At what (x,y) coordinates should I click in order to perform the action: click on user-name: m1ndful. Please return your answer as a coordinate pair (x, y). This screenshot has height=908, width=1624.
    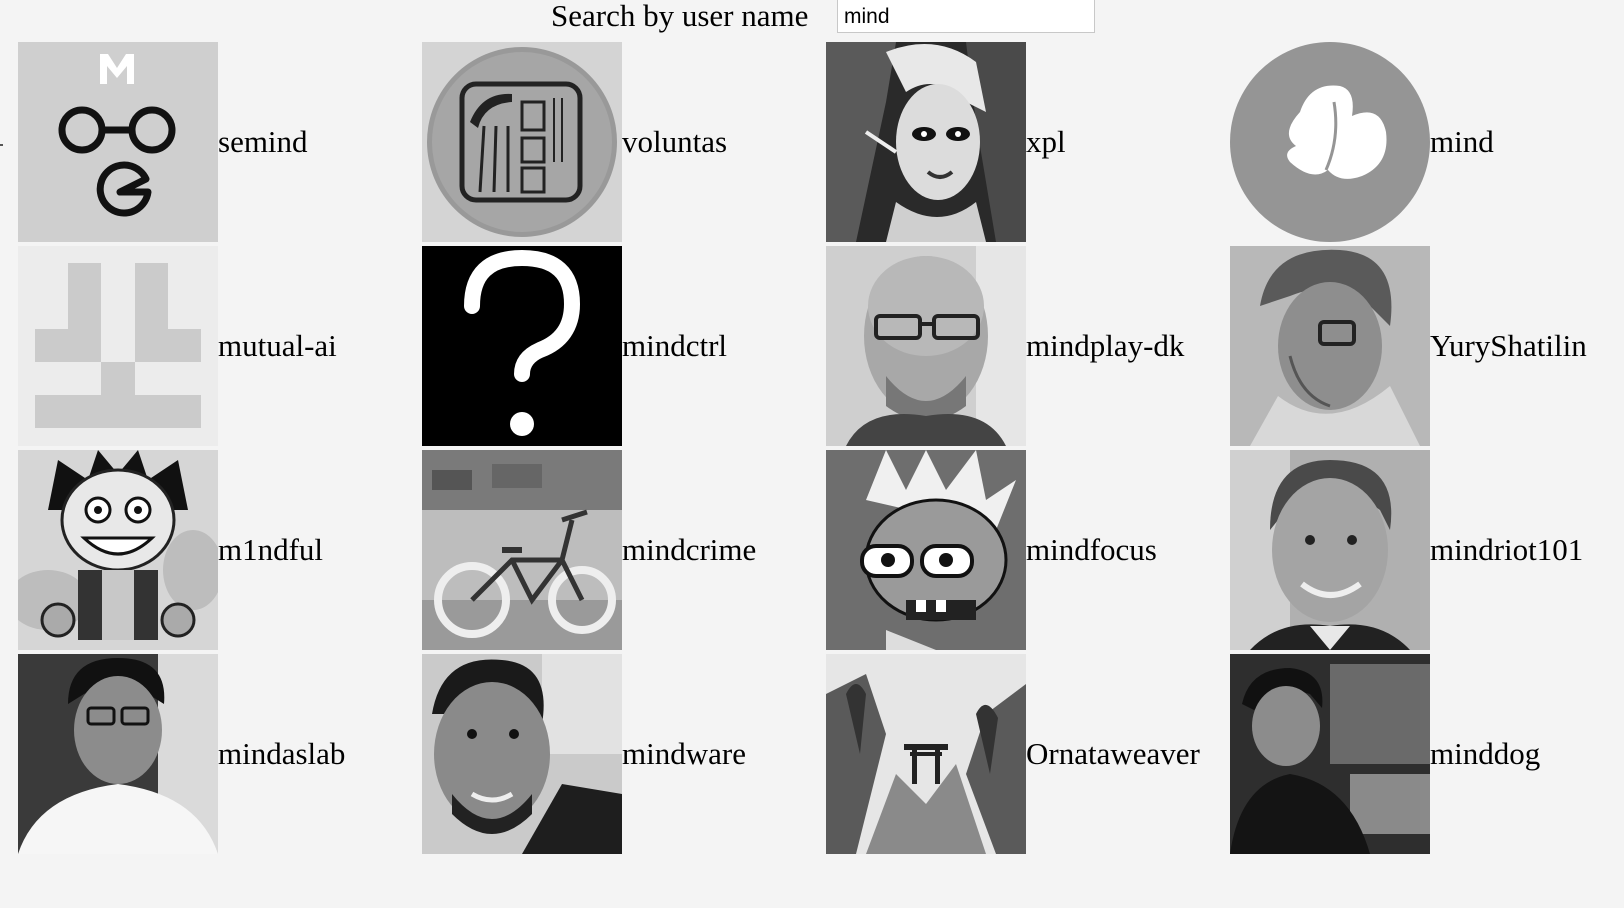
    Looking at the image, I should click on (271, 549).